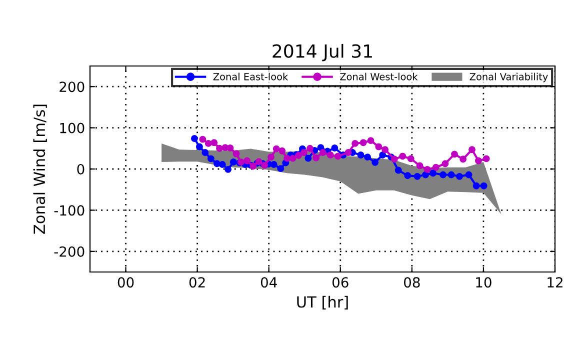  I want to click on y-tick-label: -100, so click(69, 210).